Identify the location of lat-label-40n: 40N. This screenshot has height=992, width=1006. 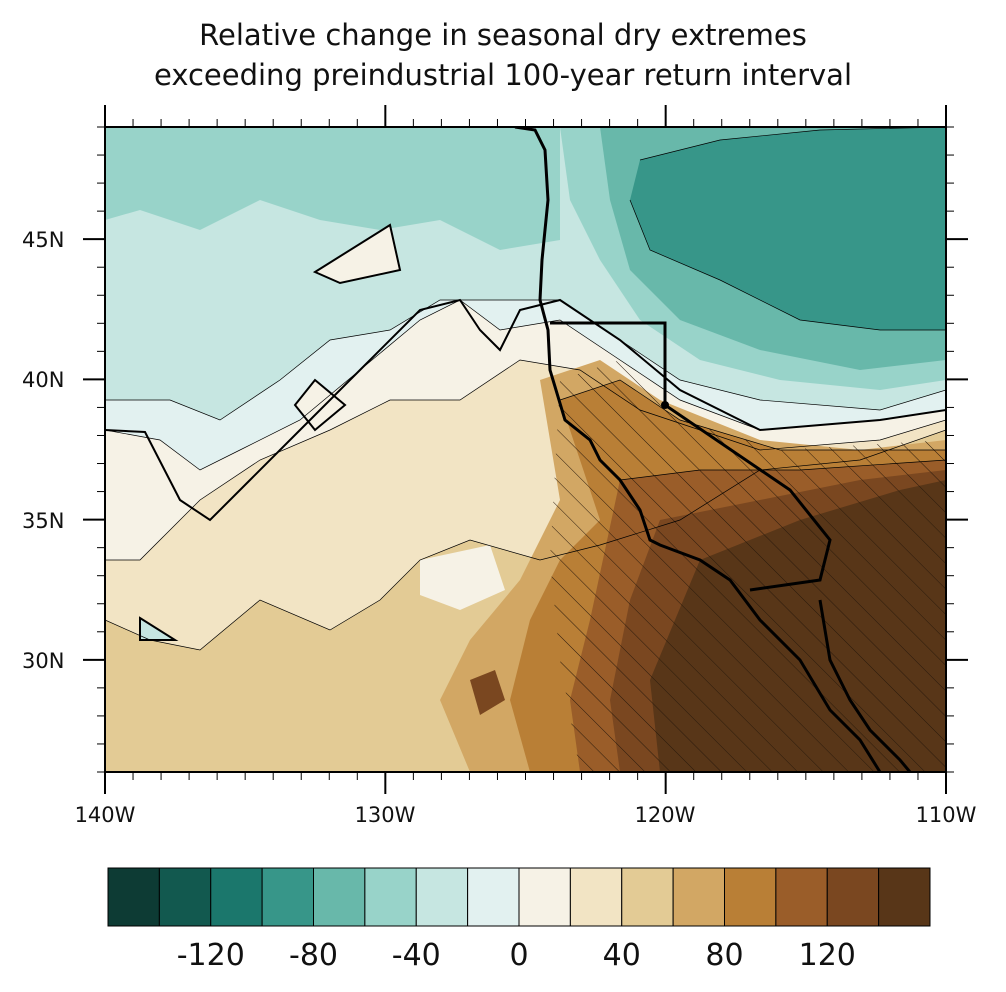
(43, 380).